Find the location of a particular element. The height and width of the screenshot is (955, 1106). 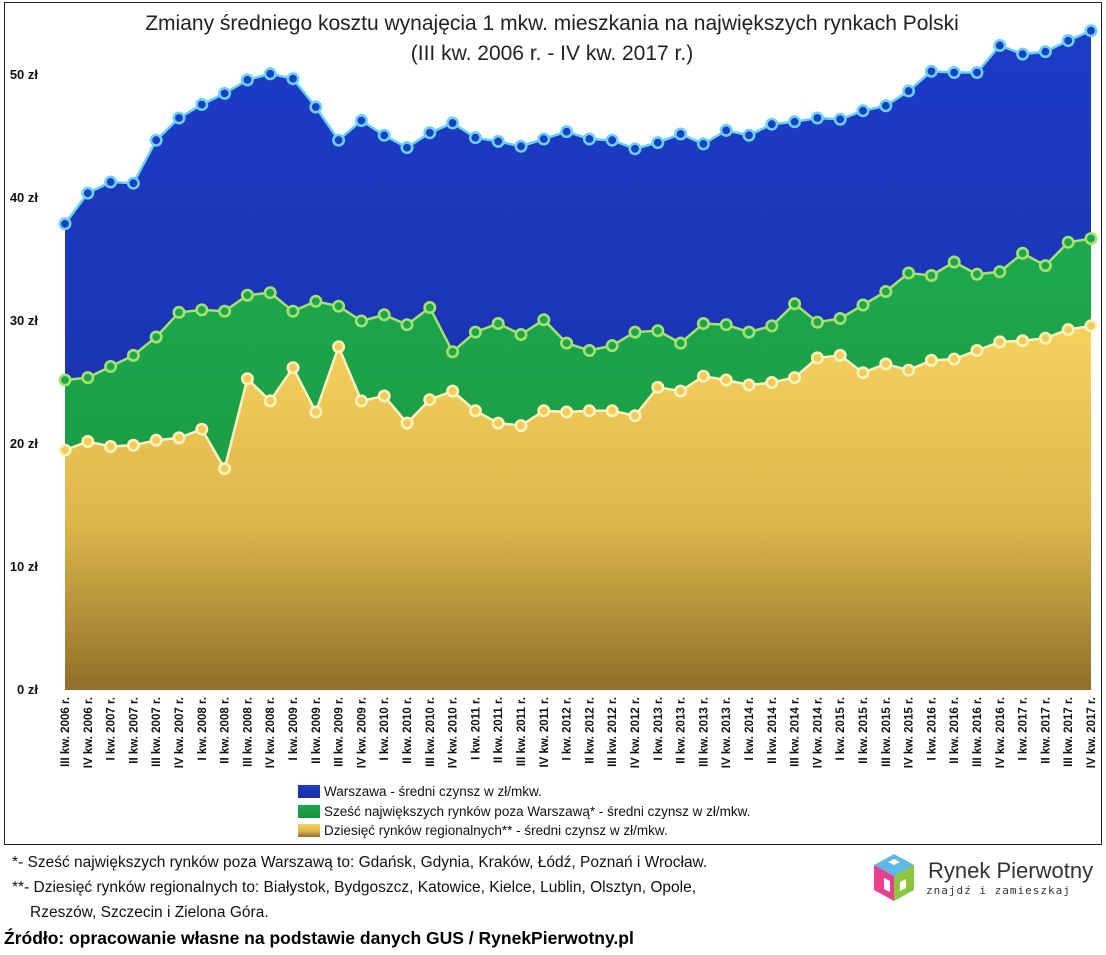

x-tick-label: III kw. 2010 r. is located at coordinates (431, 732).